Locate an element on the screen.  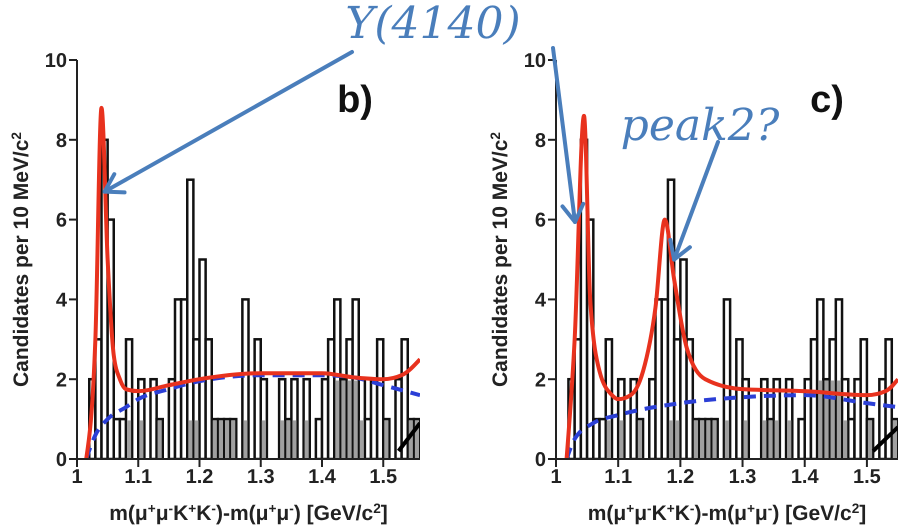
annotation: Y(4140) is located at coordinates (433, 24).